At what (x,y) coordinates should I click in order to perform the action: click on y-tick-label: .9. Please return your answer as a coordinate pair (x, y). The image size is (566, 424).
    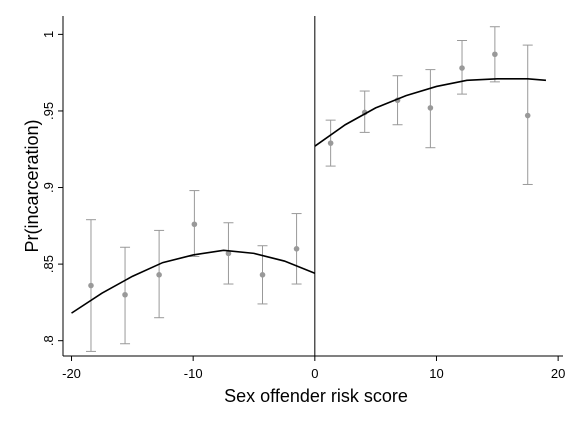
    Looking at the image, I should click on (48, 187).